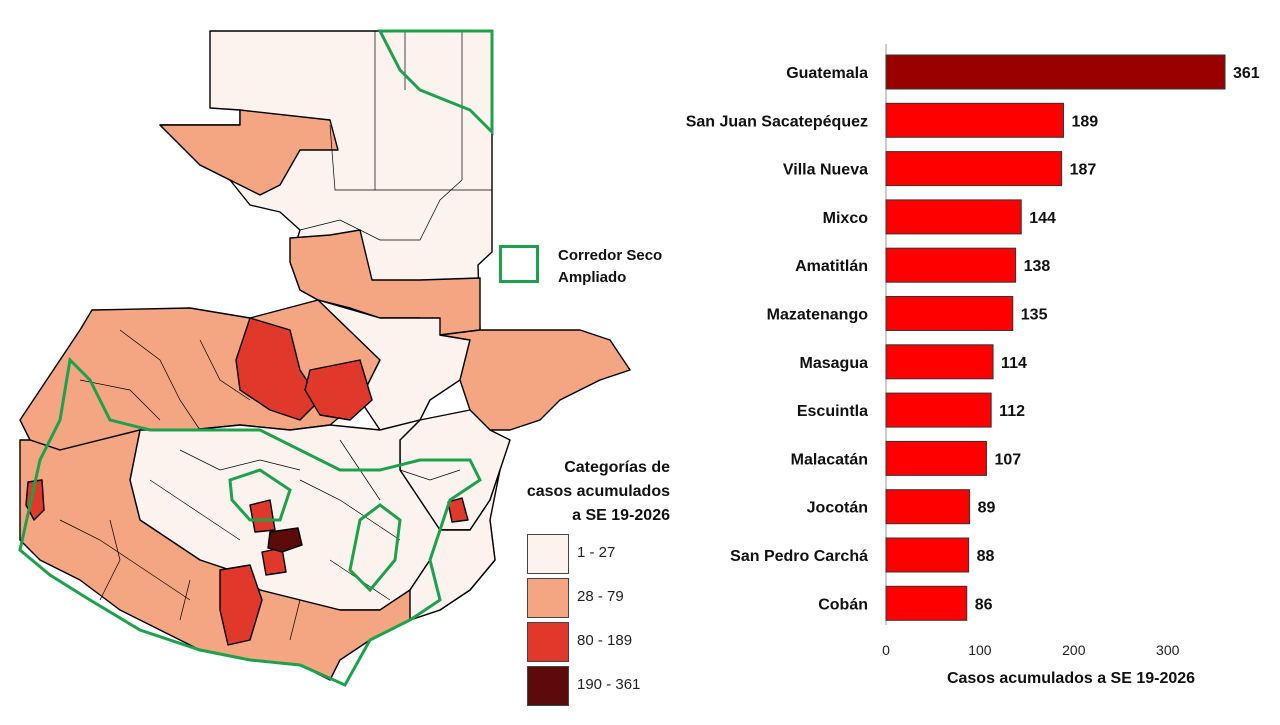 This screenshot has width=1280, height=725. I want to click on legend-label-1: 1 - 27, so click(596, 552).